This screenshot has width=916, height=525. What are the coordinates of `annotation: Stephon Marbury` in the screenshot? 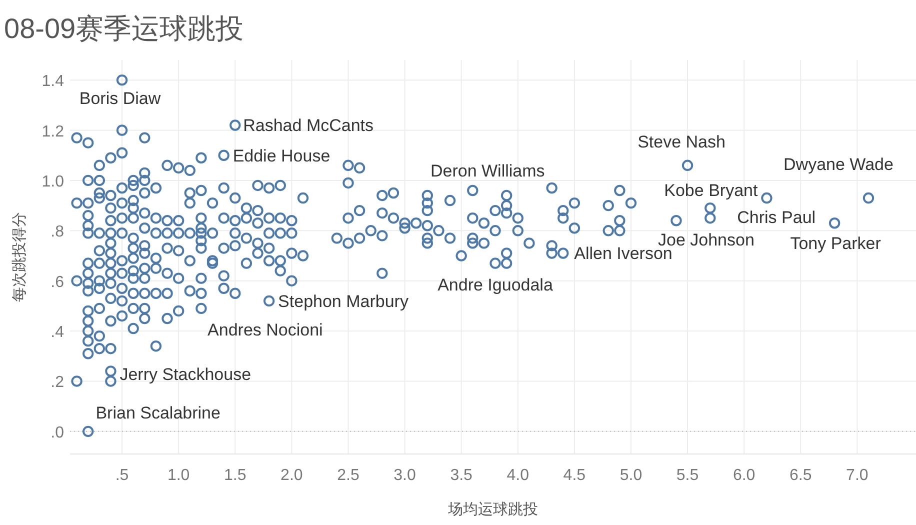 It's located at (343, 301).